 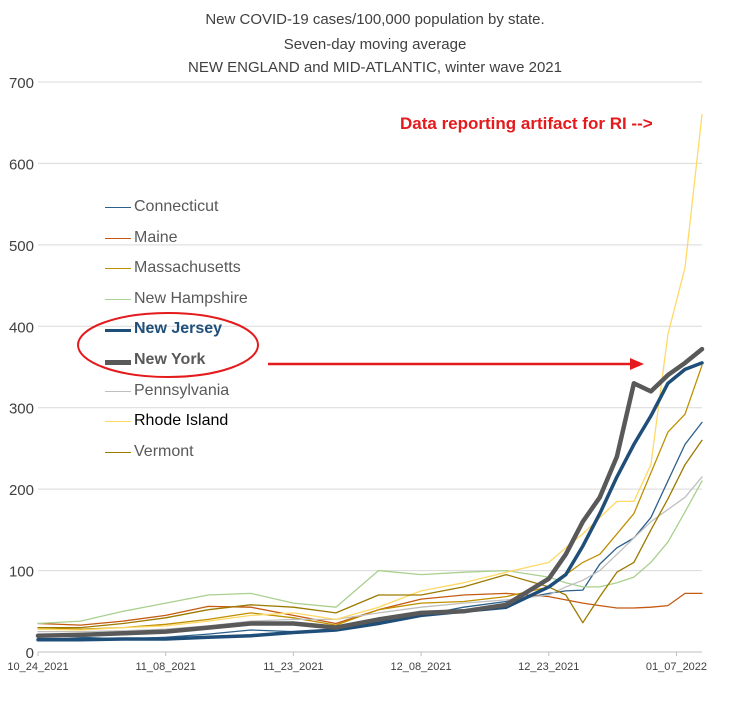 What do you see at coordinates (21, 83) in the screenshot?
I see `y-tick-label: 700` at bounding box center [21, 83].